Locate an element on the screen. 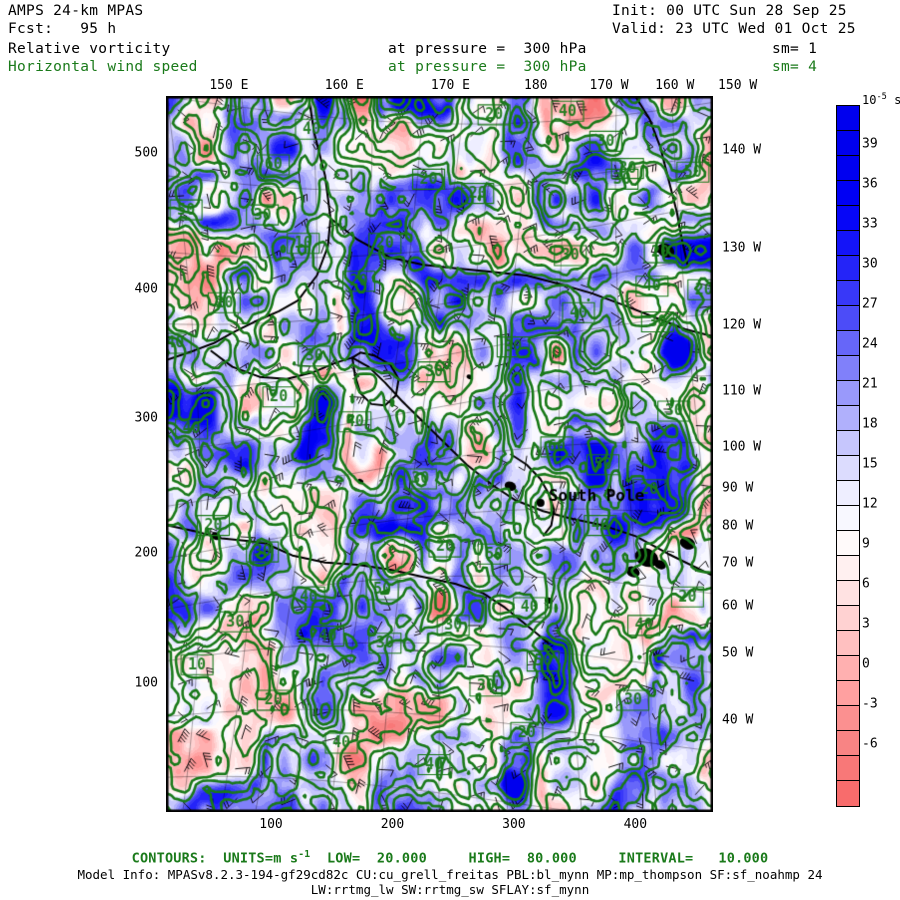 The image size is (900, 900). tick-top-1: 160 E is located at coordinates (344, 85).